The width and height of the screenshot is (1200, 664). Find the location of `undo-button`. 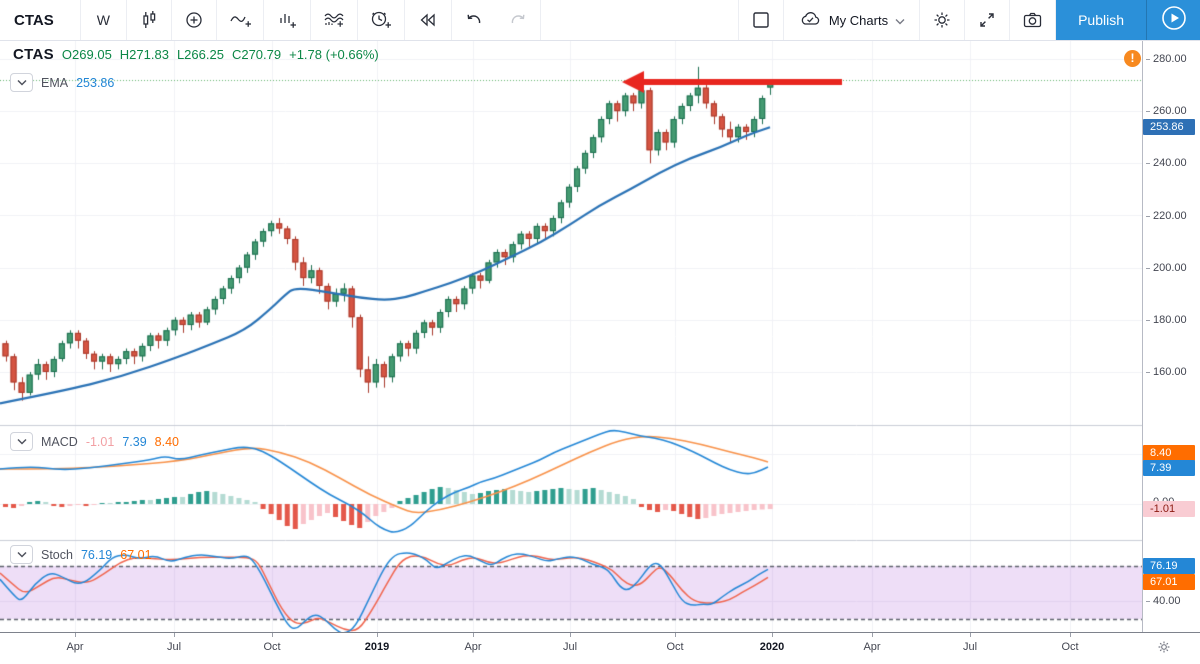

undo-button is located at coordinates (474, 20).